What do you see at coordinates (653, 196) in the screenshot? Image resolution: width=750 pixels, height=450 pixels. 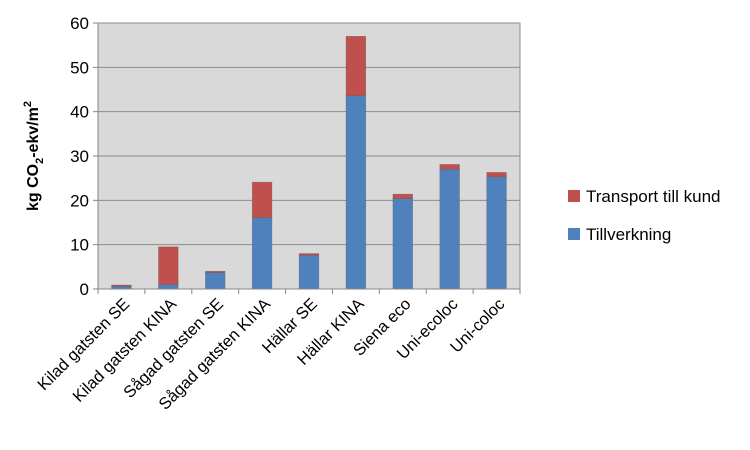 I see `legend-label: Transport till kund` at bounding box center [653, 196].